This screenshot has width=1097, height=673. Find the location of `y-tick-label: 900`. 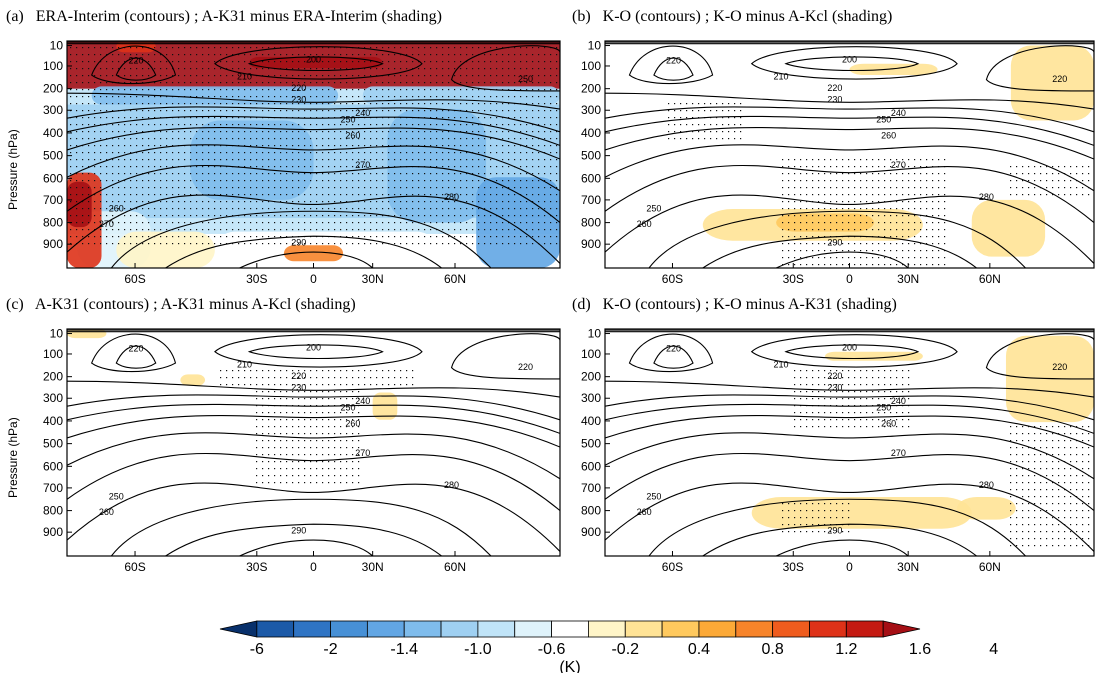

y-tick-label: 900 is located at coordinates (53, 244).